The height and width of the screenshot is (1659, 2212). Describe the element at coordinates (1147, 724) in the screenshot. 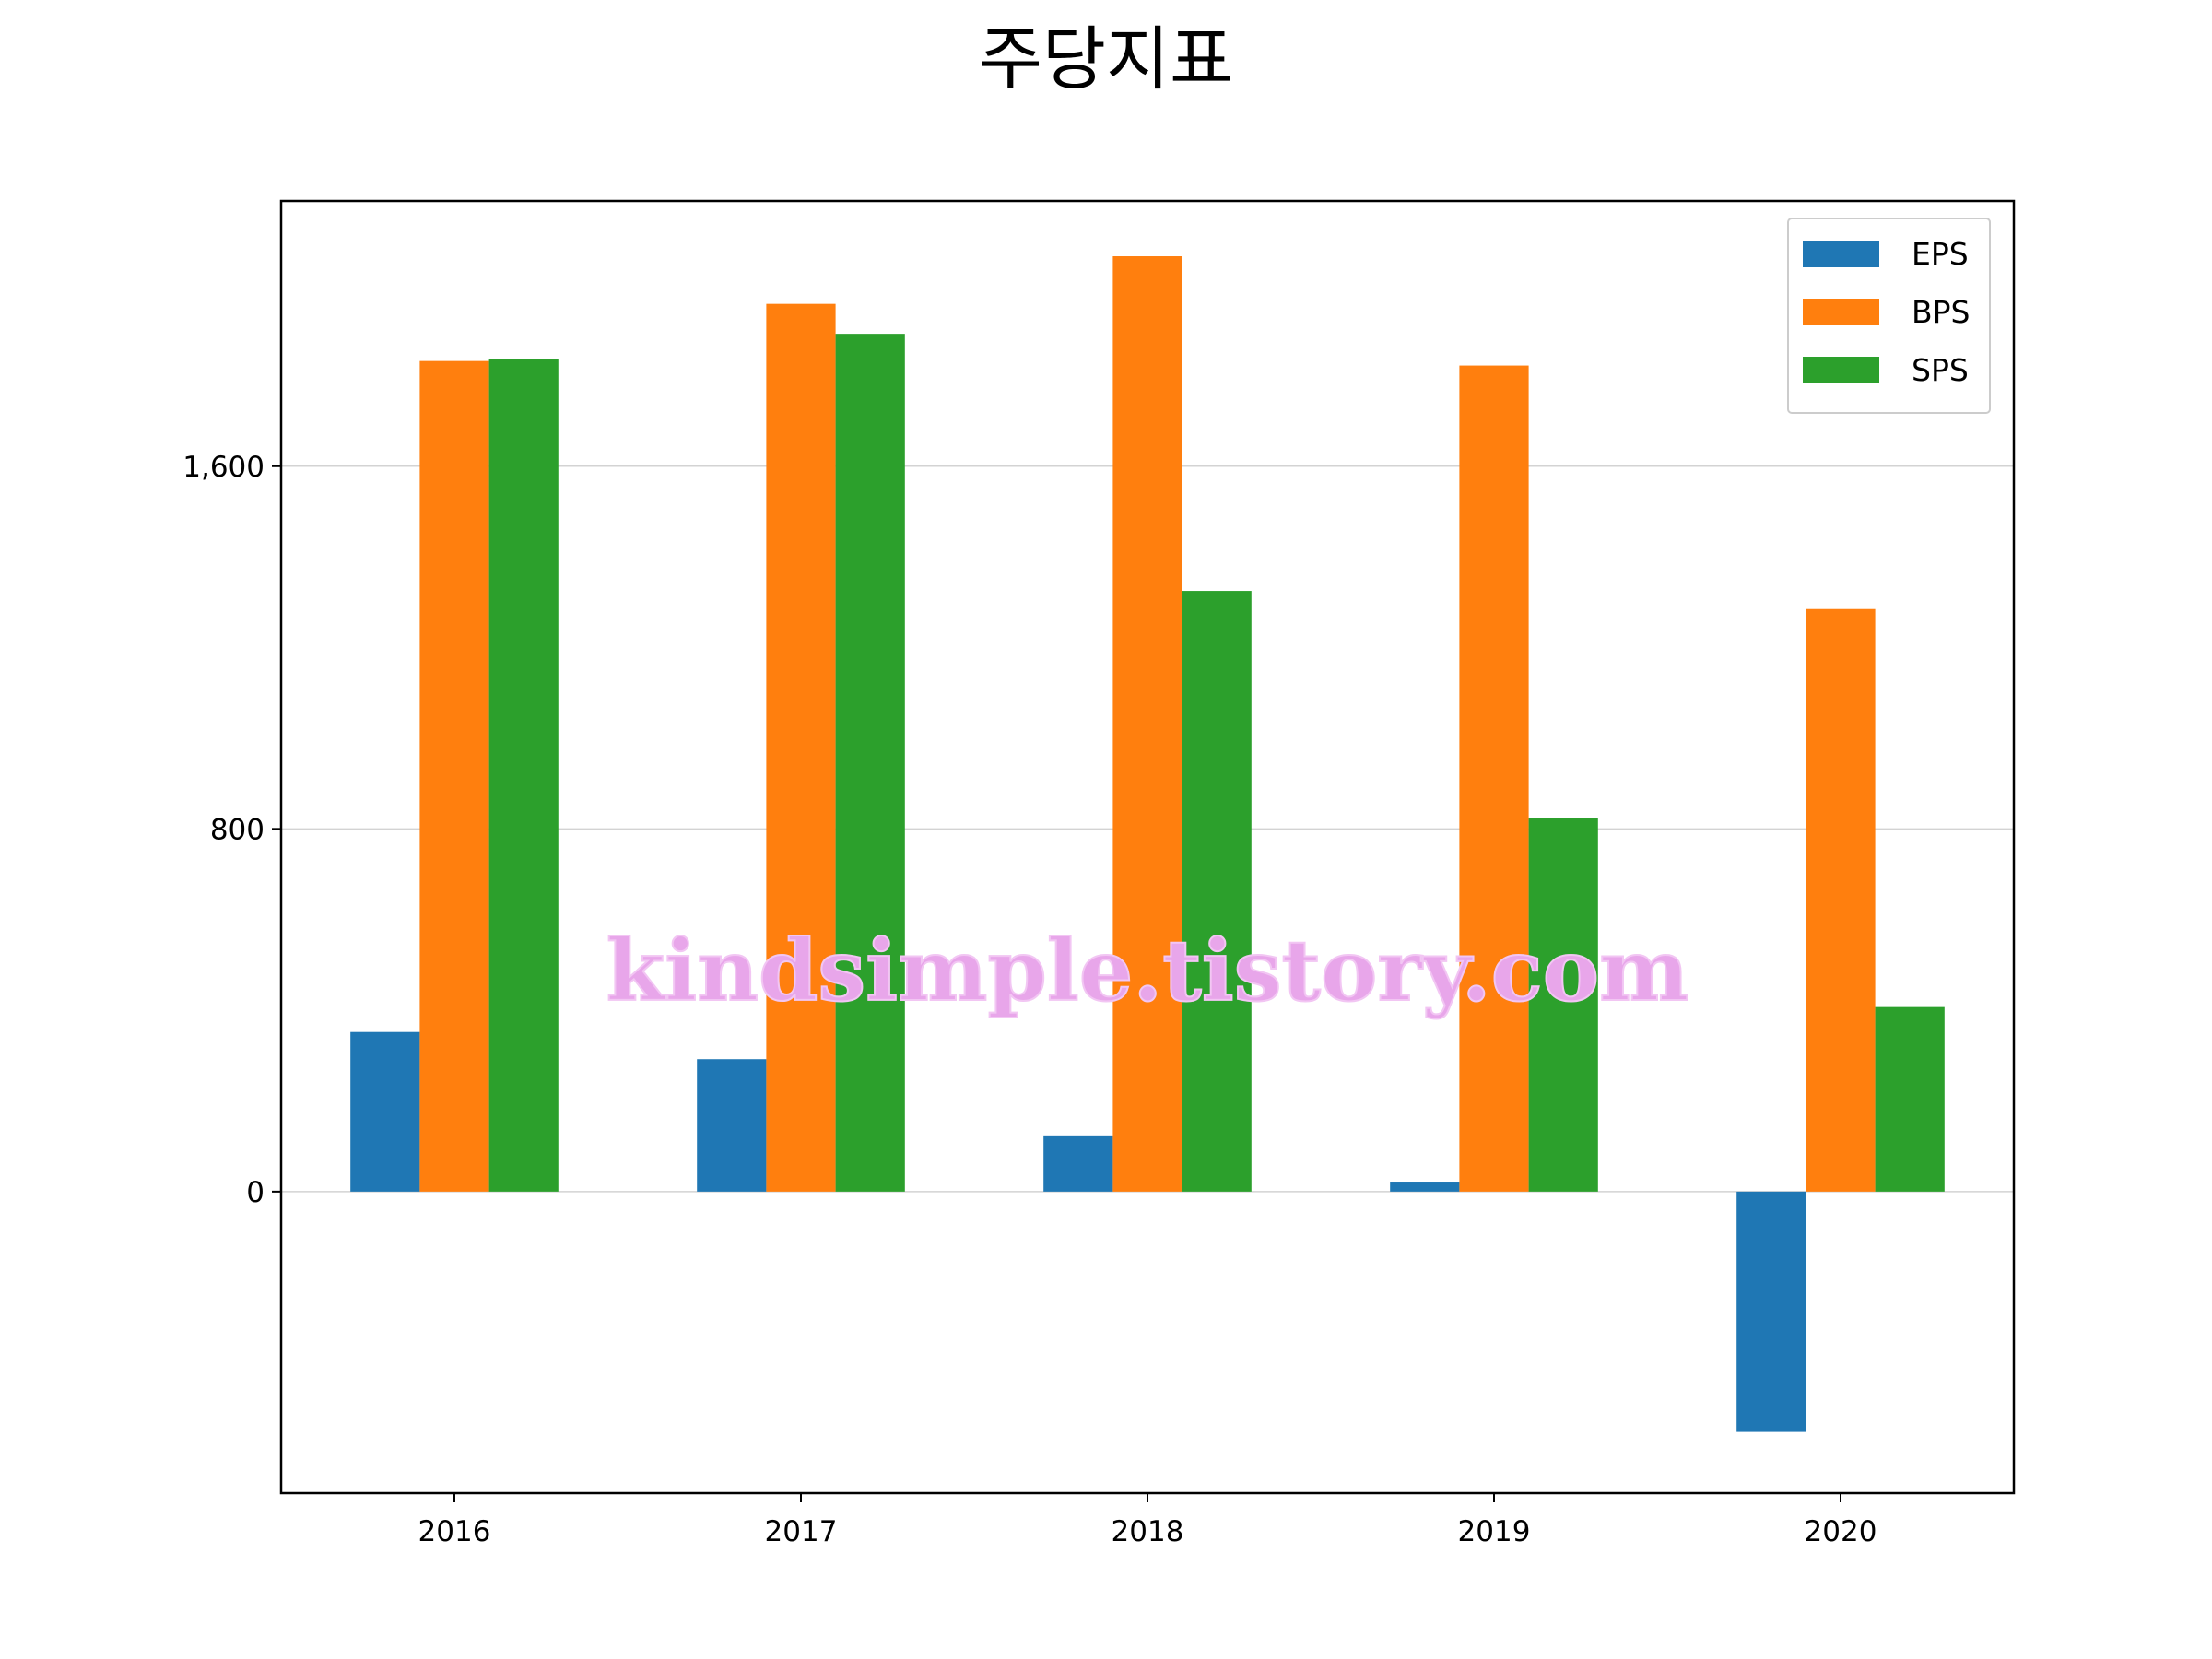

I see `bar-bps-2018` at that location.